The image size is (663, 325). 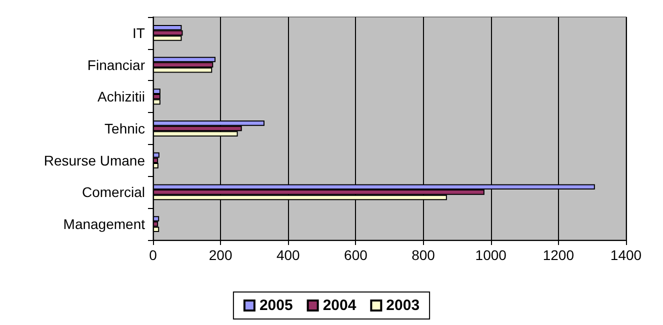 What do you see at coordinates (491, 255) in the screenshot?
I see `x-tick-label: 1000` at bounding box center [491, 255].